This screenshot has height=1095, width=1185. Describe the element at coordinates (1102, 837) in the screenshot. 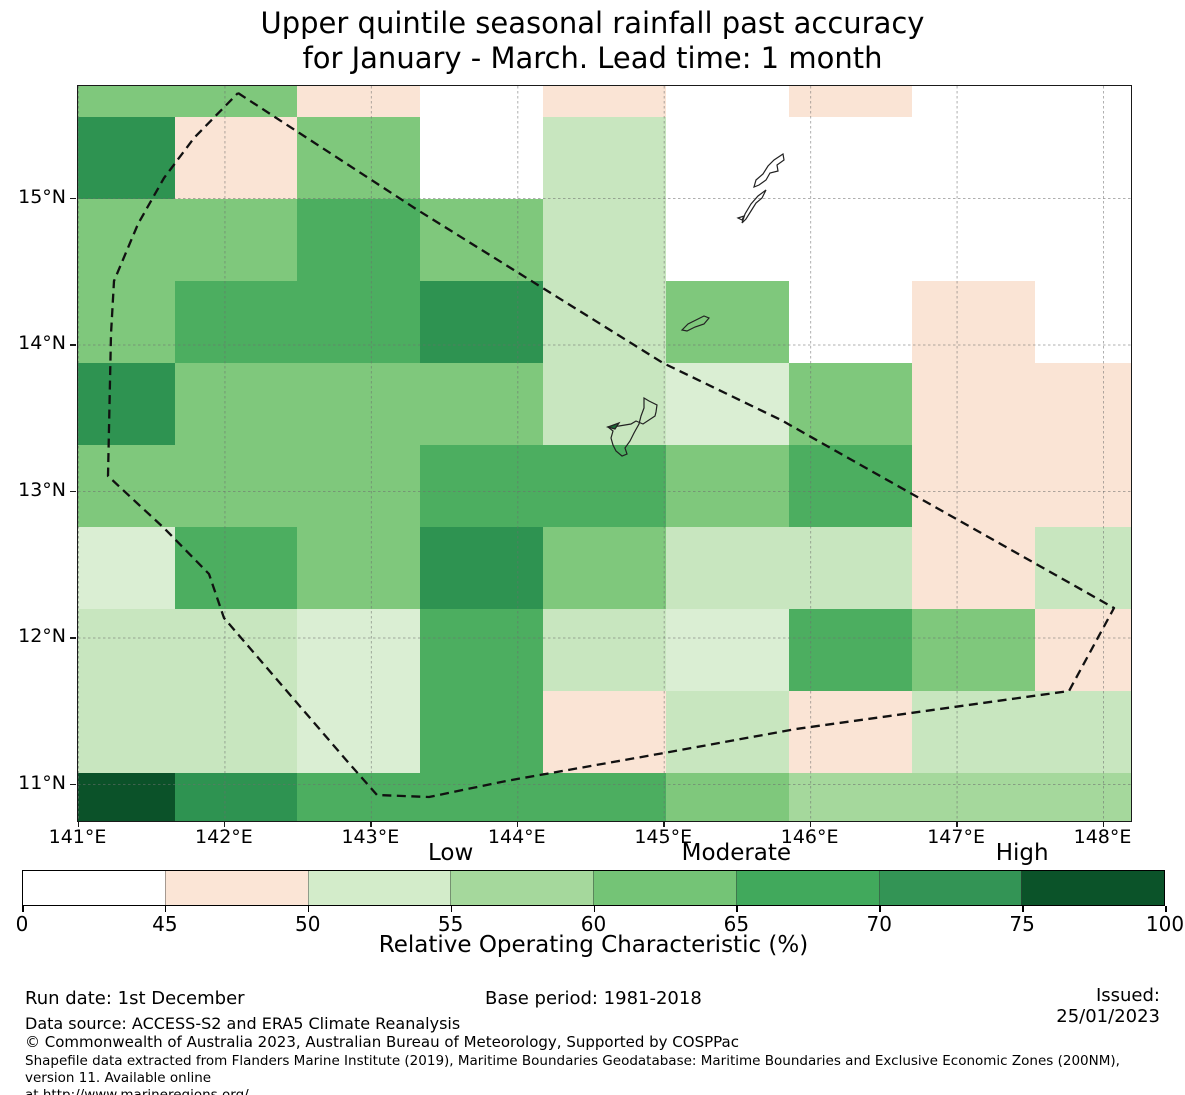

I see `x-axis-tick-label: 148°E` at that location.